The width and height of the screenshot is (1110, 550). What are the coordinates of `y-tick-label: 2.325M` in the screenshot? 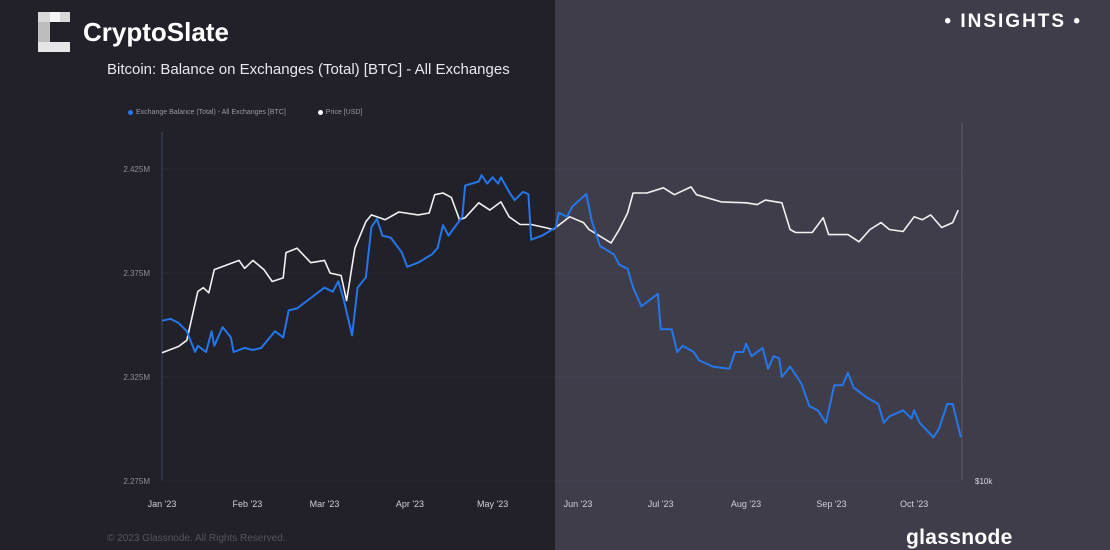 It's located at (136, 377).